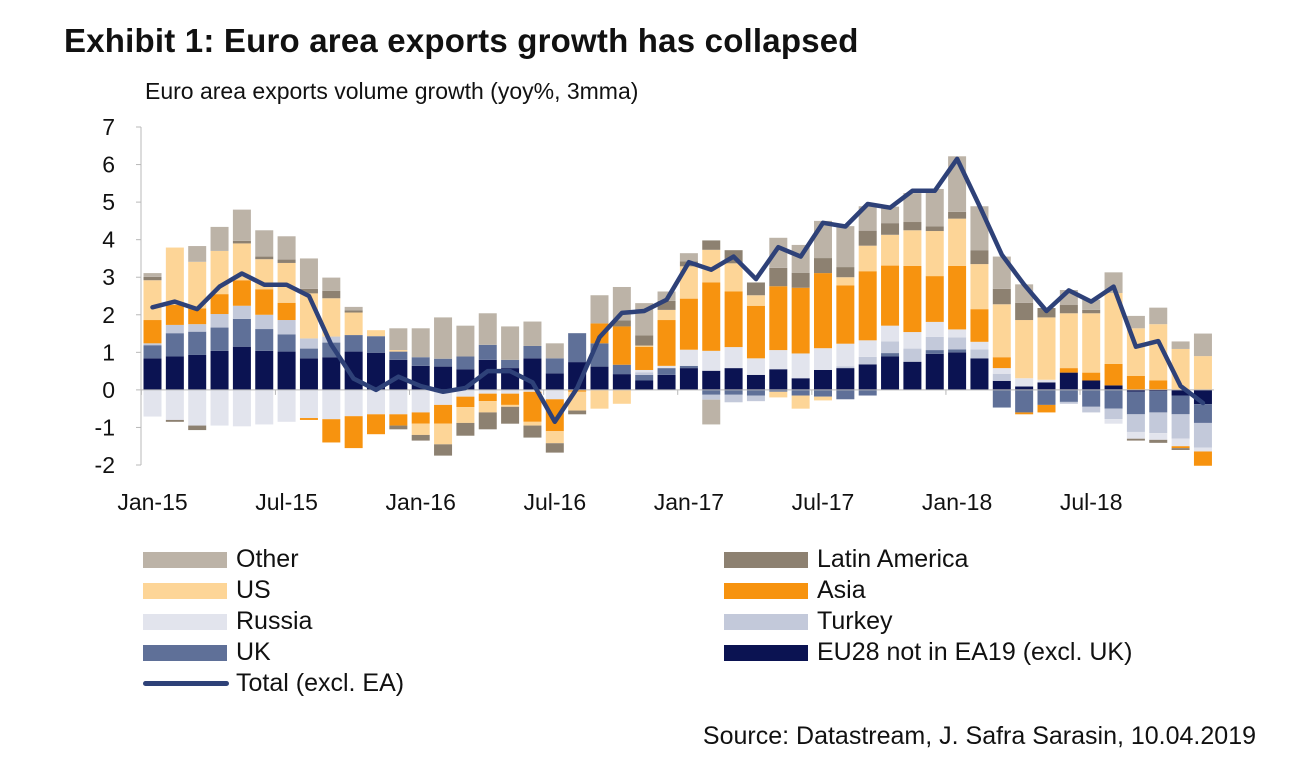 The height and width of the screenshot is (771, 1298). What do you see at coordinates (108, 277) in the screenshot?
I see `y-tick-label: 3` at bounding box center [108, 277].